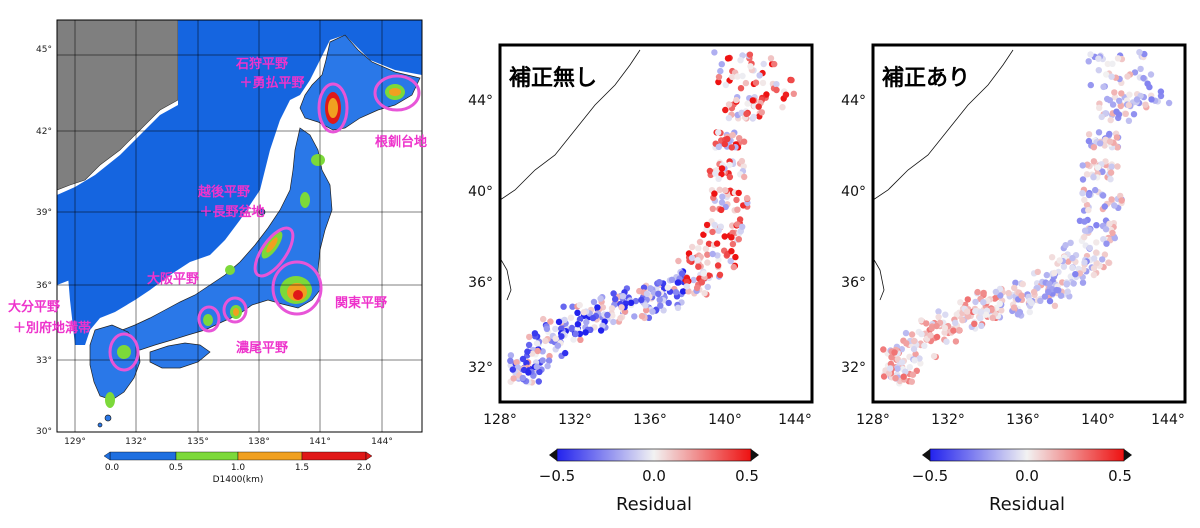  I want to click on colorbar-tick: −0.5, so click(930, 476).